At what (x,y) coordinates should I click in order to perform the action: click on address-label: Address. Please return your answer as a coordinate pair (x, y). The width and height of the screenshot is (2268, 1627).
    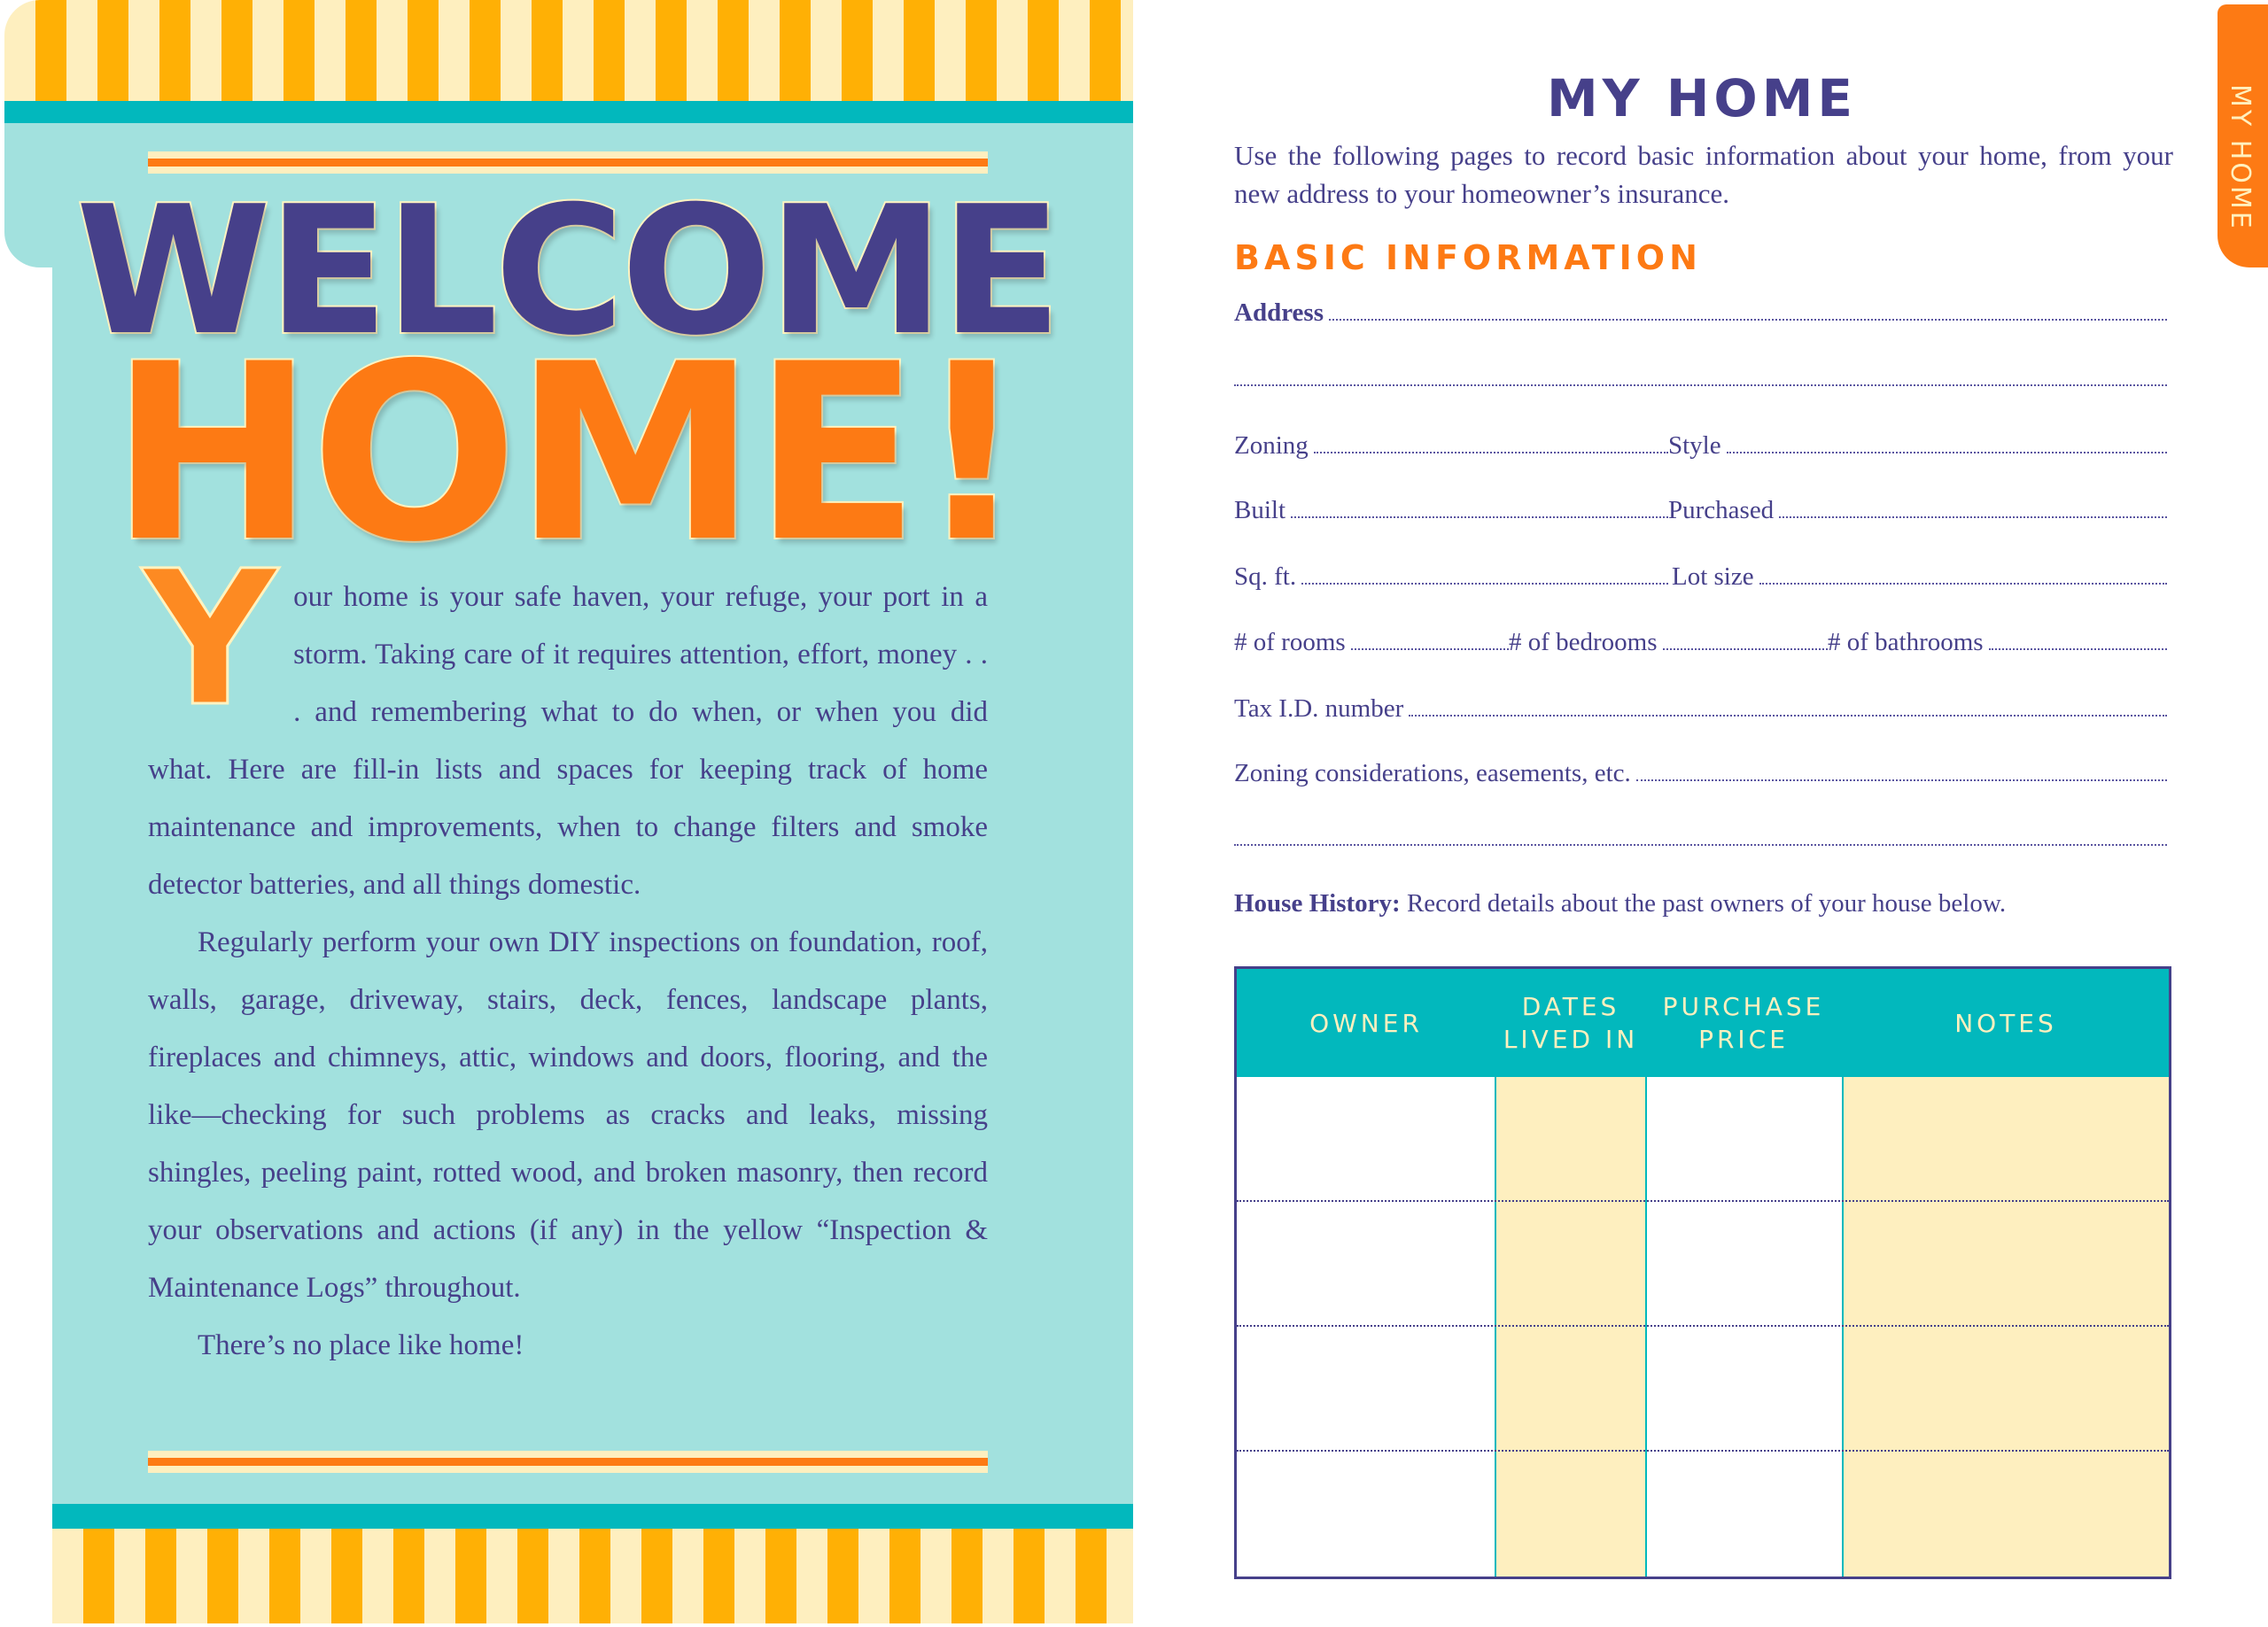
    Looking at the image, I should click on (1279, 312).